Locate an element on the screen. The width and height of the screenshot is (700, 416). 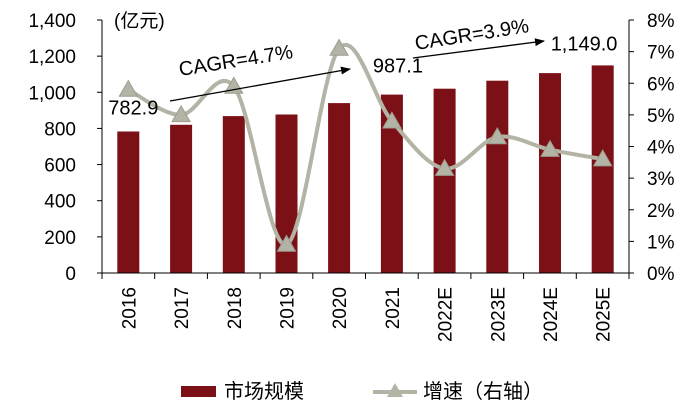
bar-2018 is located at coordinates (233, 194).